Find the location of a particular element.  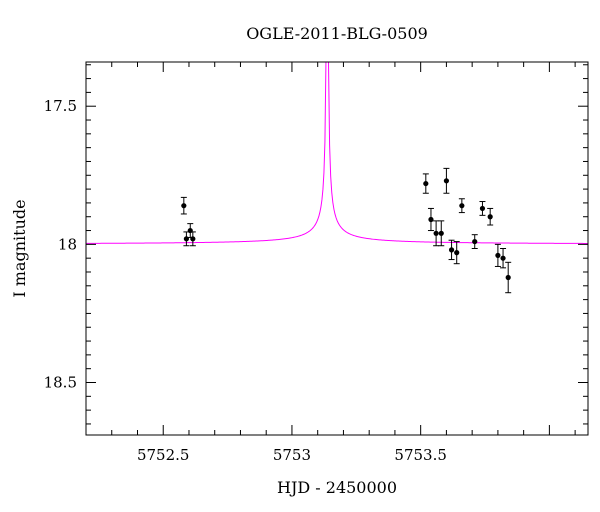

x-tick-label: 5752.5 is located at coordinates (163, 455).